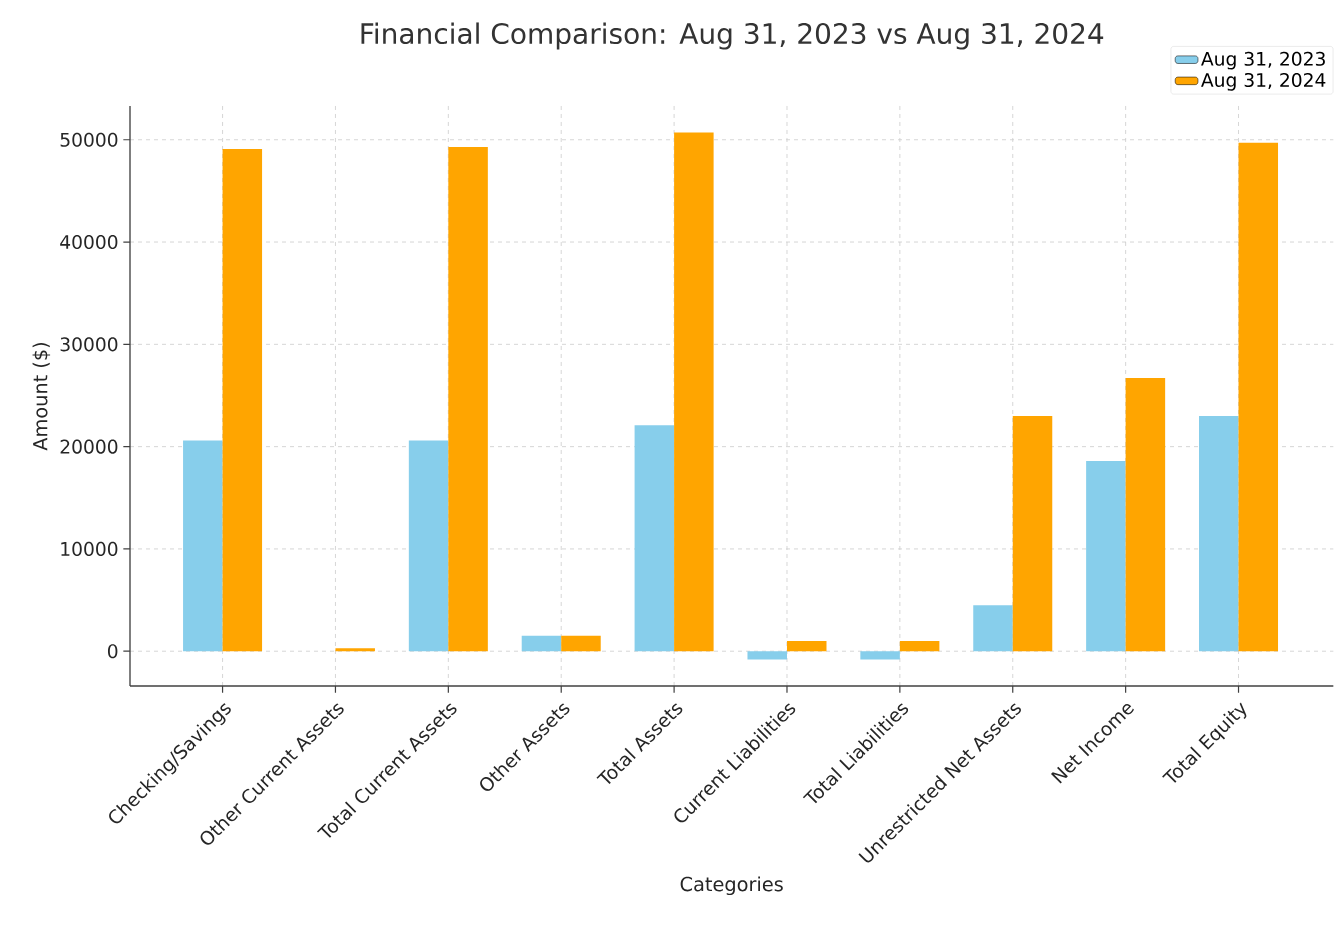 The image size is (1342, 932). I want to click on y-tick-label: 10000, so click(89, 548).